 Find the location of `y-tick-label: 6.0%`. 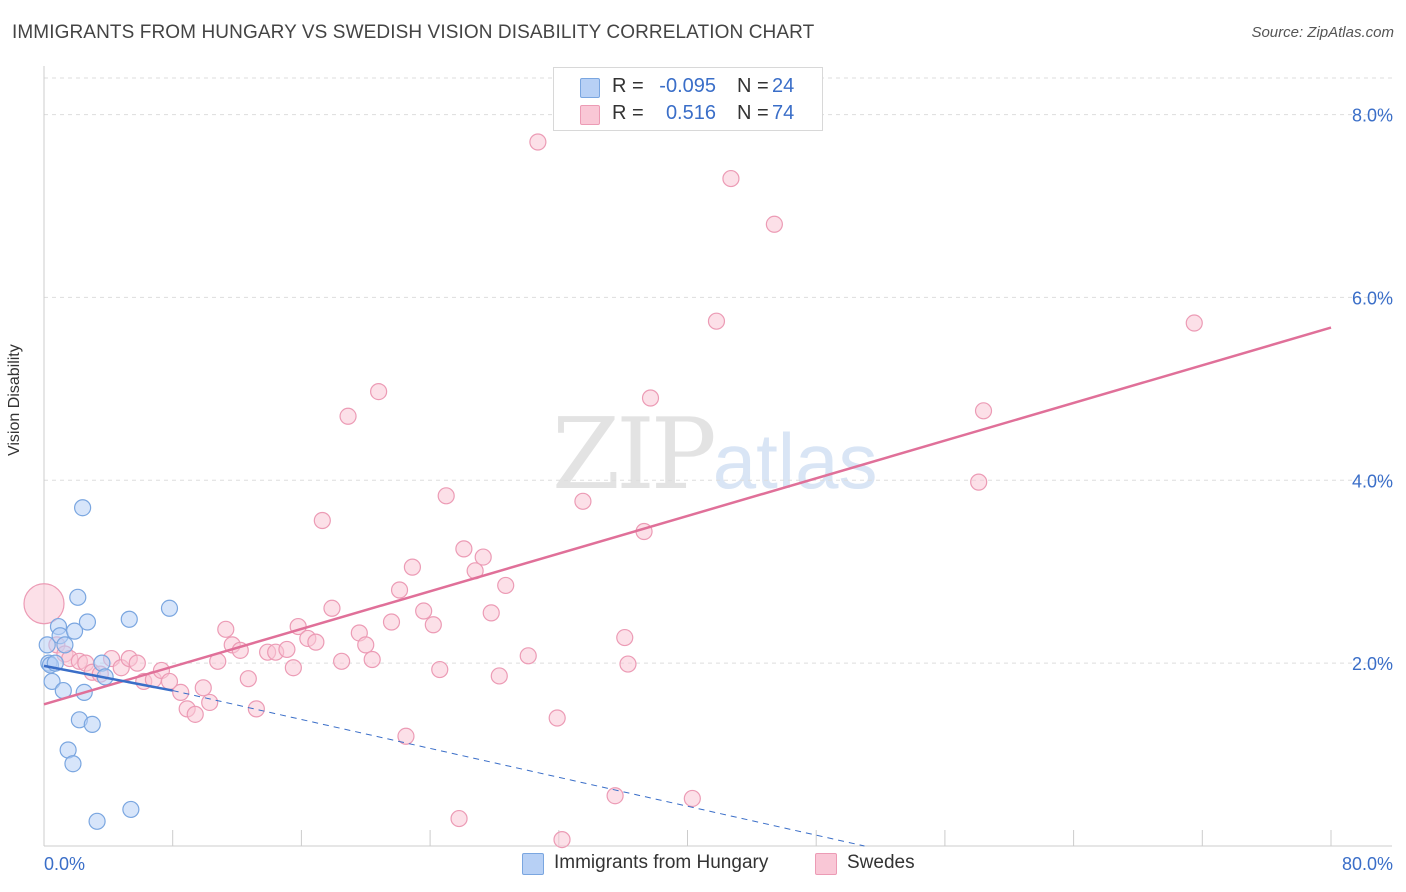

y-tick-label: 6.0% is located at coordinates (1372, 298).